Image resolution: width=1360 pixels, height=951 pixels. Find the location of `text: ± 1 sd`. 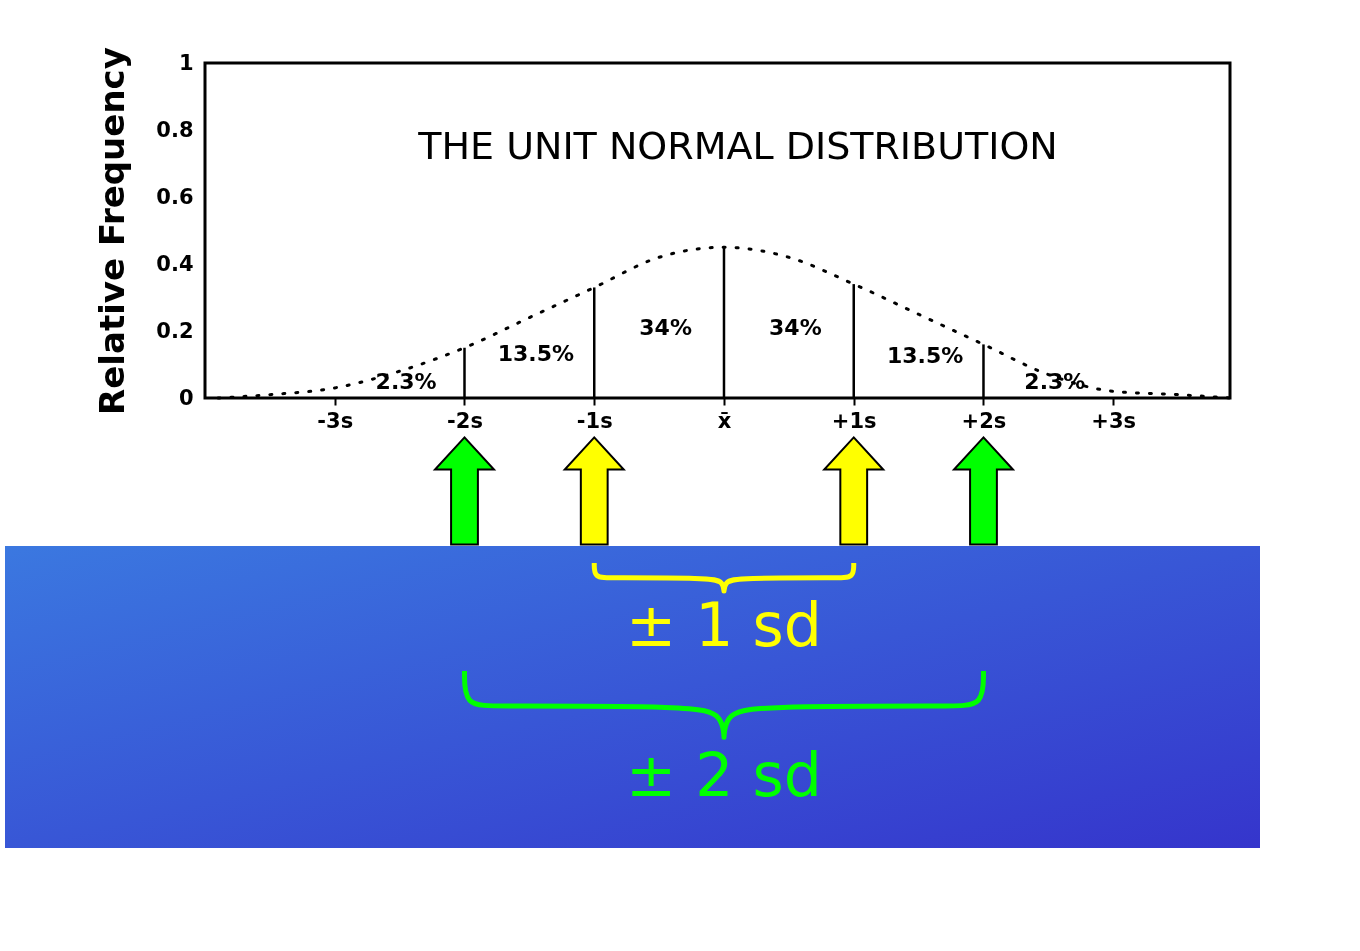

text: ± 1 sd is located at coordinates (724, 625).